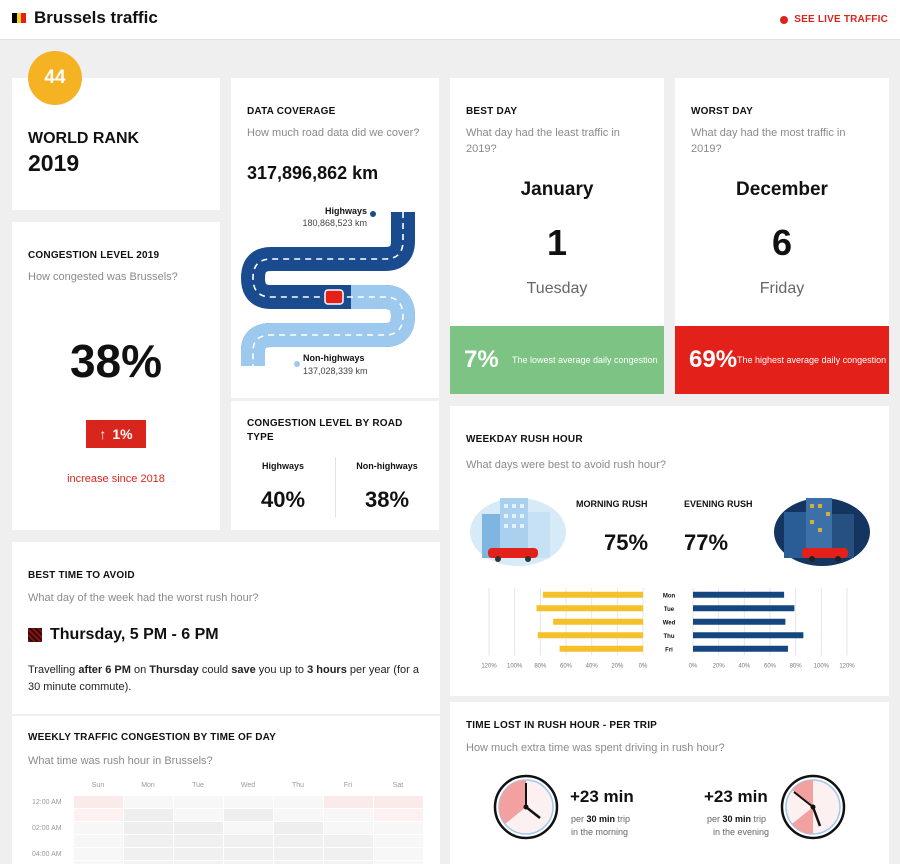  What do you see at coordinates (334, 358) in the screenshot?
I see `nonhighways-coverage-label: Non-highways` at bounding box center [334, 358].